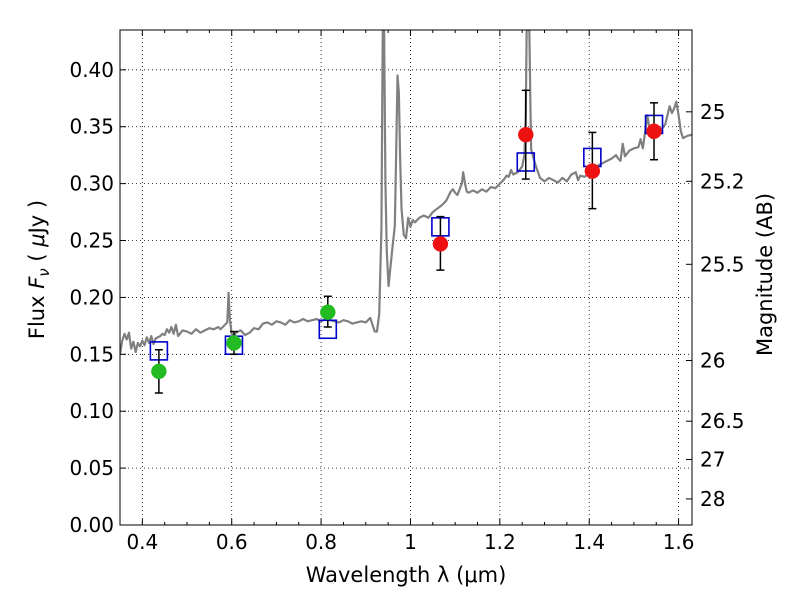 The image size is (800, 600). What do you see at coordinates (37, 218) in the screenshot?
I see `y-axis-title-unit: Jy )` at bounding box center [37, 218].